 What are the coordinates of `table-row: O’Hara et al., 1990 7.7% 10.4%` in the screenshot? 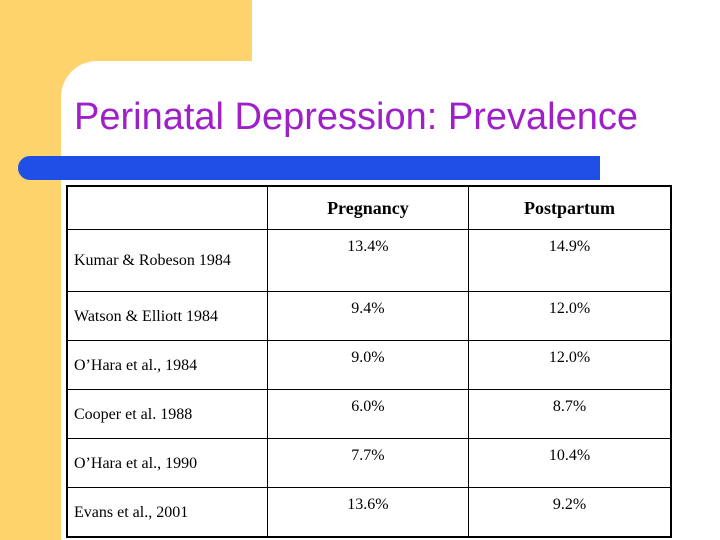 It's located at (369, 463).